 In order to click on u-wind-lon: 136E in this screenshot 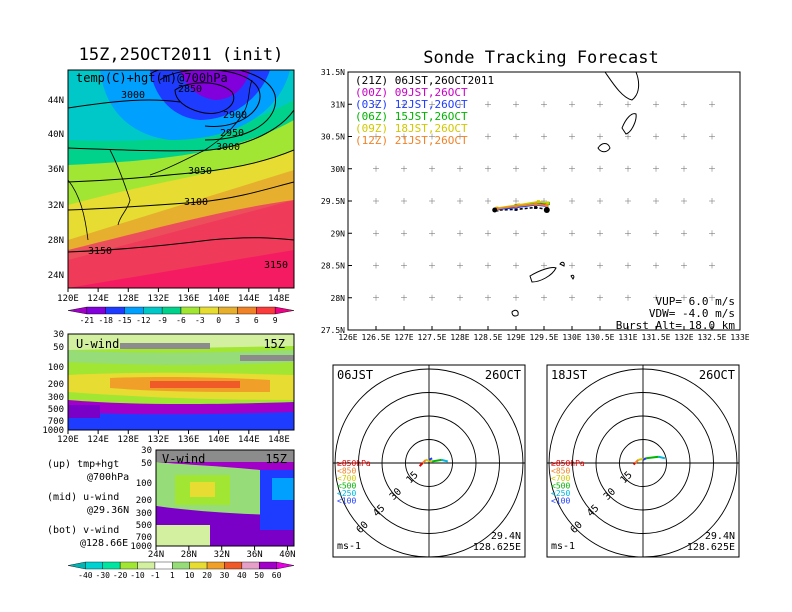, I will do `click(189, 440)`.